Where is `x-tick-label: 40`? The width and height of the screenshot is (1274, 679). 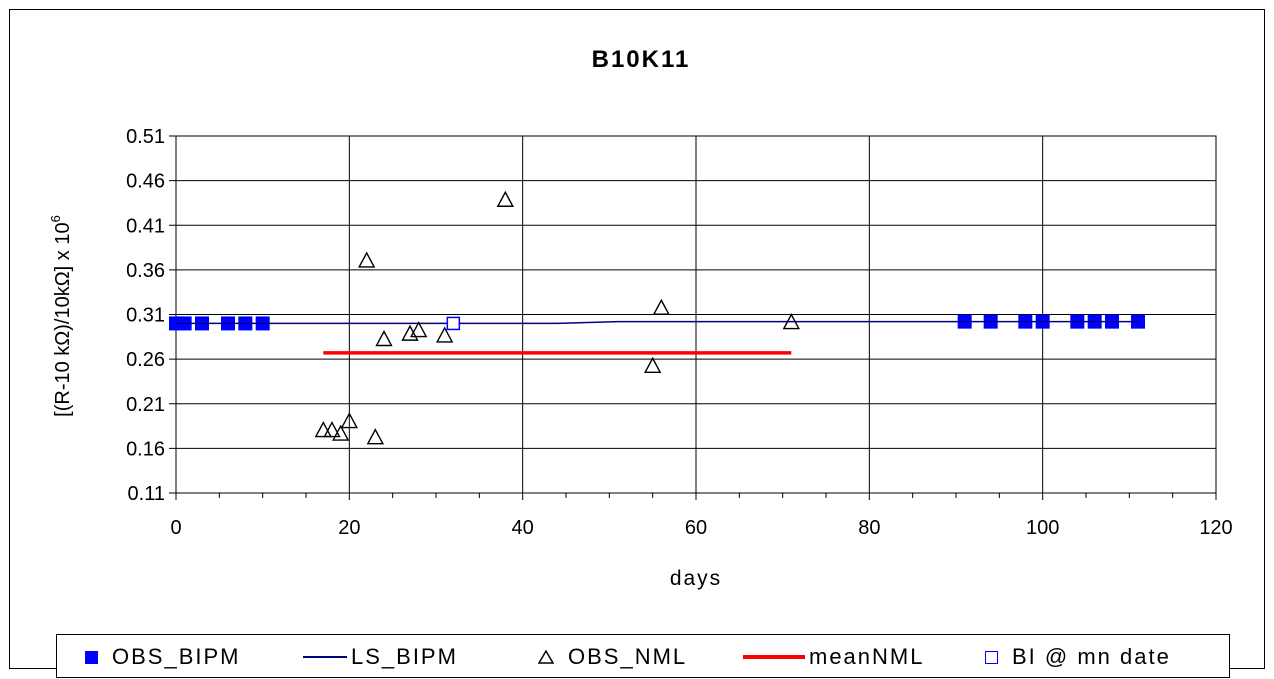
x-tick-label: 40 is located at coordinates (523, 528).